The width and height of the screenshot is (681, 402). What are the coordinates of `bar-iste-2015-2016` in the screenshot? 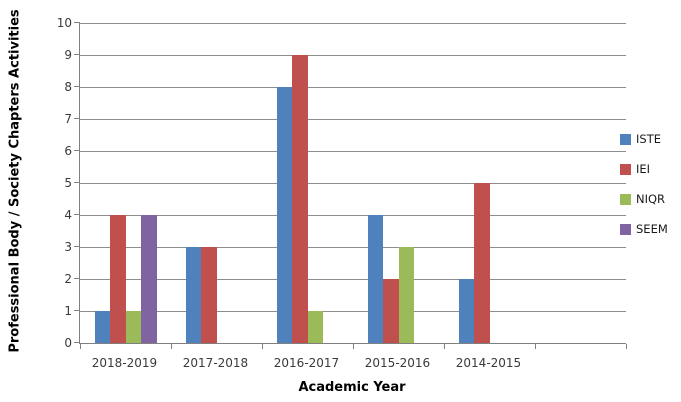 It's located at (375, 279).